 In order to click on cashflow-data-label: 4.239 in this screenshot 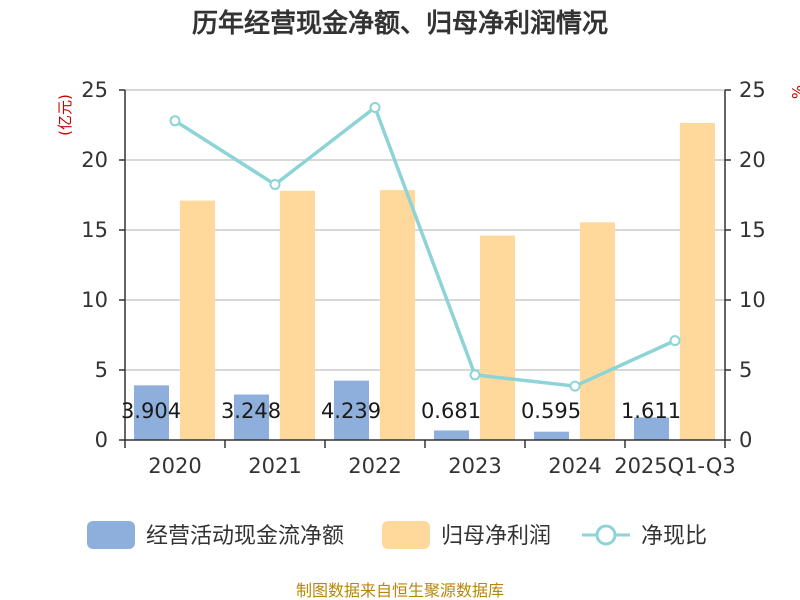, I will do `click(351, 411)`.